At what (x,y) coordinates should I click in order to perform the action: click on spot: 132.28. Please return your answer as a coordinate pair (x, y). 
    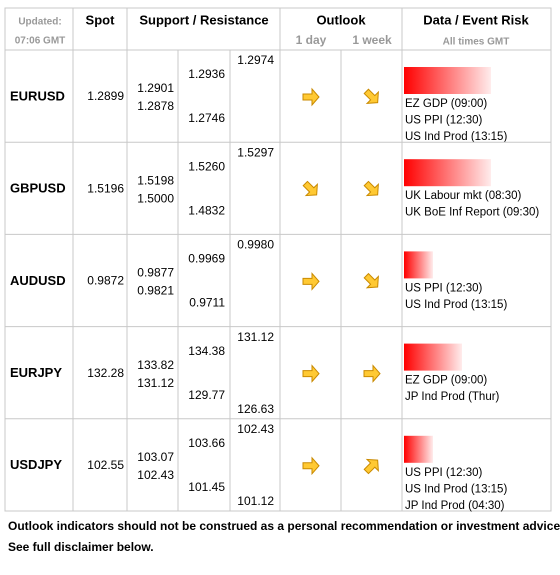
    Looking at the image, I should click on (105, 373).